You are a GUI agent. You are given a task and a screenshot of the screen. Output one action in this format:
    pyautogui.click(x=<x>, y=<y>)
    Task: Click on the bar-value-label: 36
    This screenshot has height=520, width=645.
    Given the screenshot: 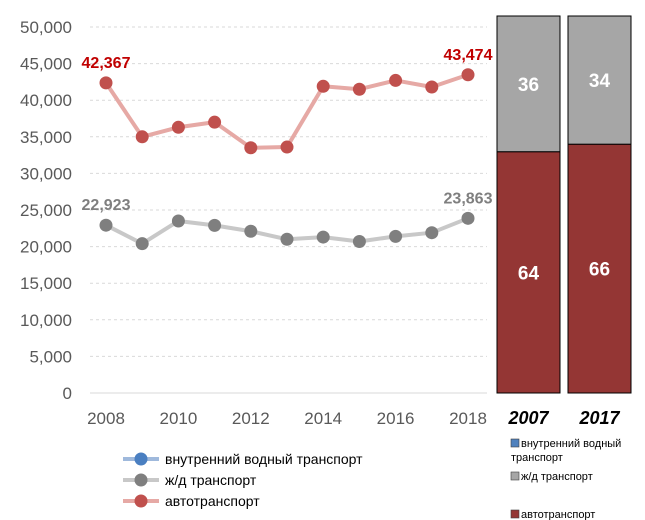 What is the action you would take?
    pyautogui.click(x=528, y=85)
    